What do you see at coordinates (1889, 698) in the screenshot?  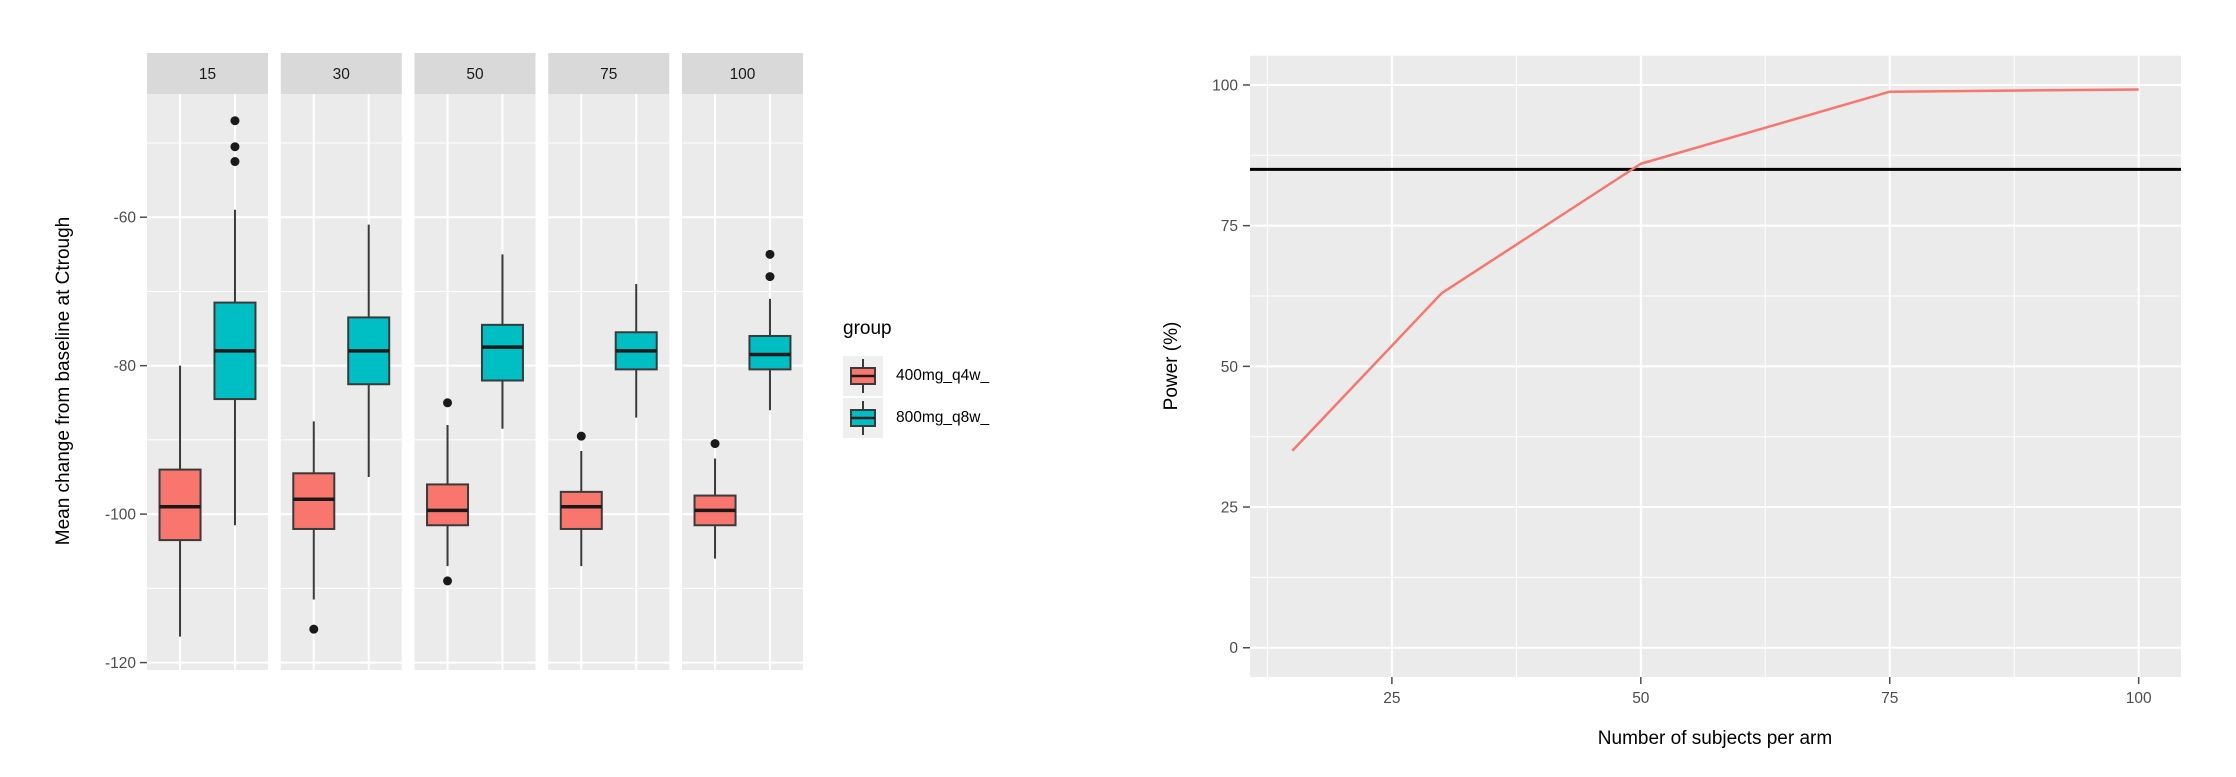 I see `x-tick-label: 75` at bounding box center [1889, 698].